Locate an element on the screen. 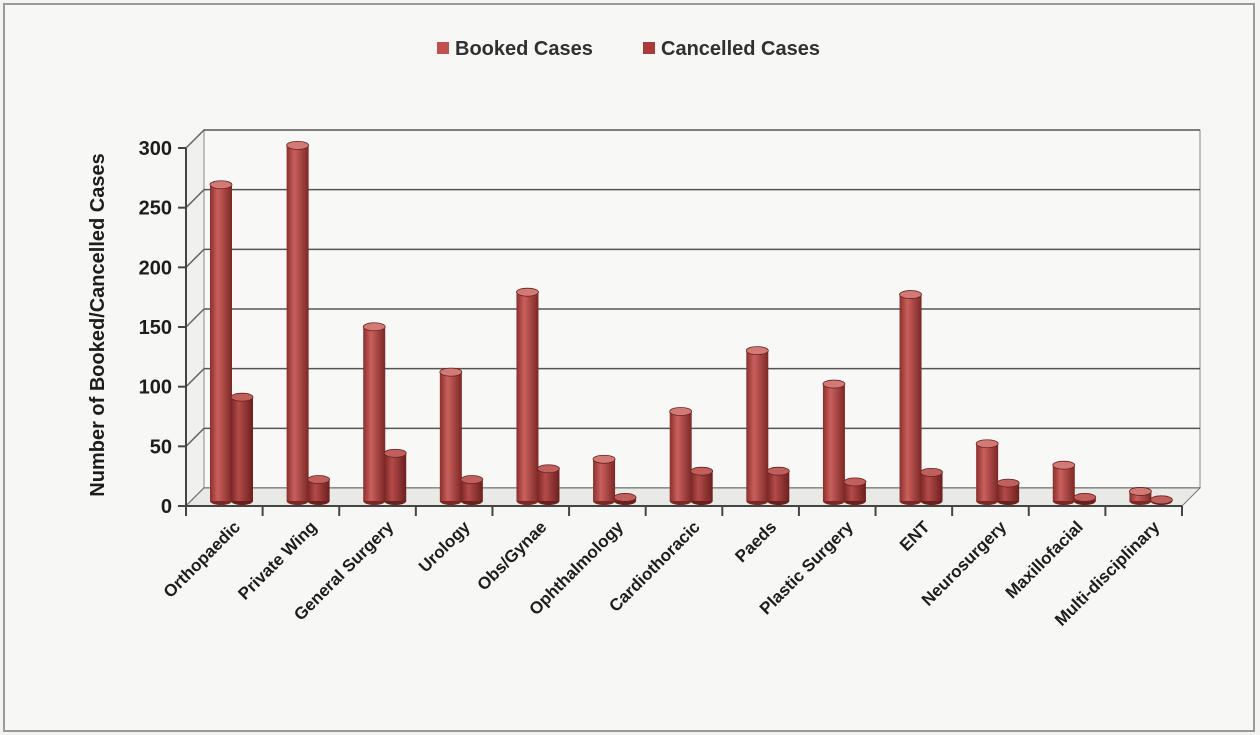 This screenshot has width=1260, height=735. bar-cancelled-orthopaedic is located at coordinates (242, 448).